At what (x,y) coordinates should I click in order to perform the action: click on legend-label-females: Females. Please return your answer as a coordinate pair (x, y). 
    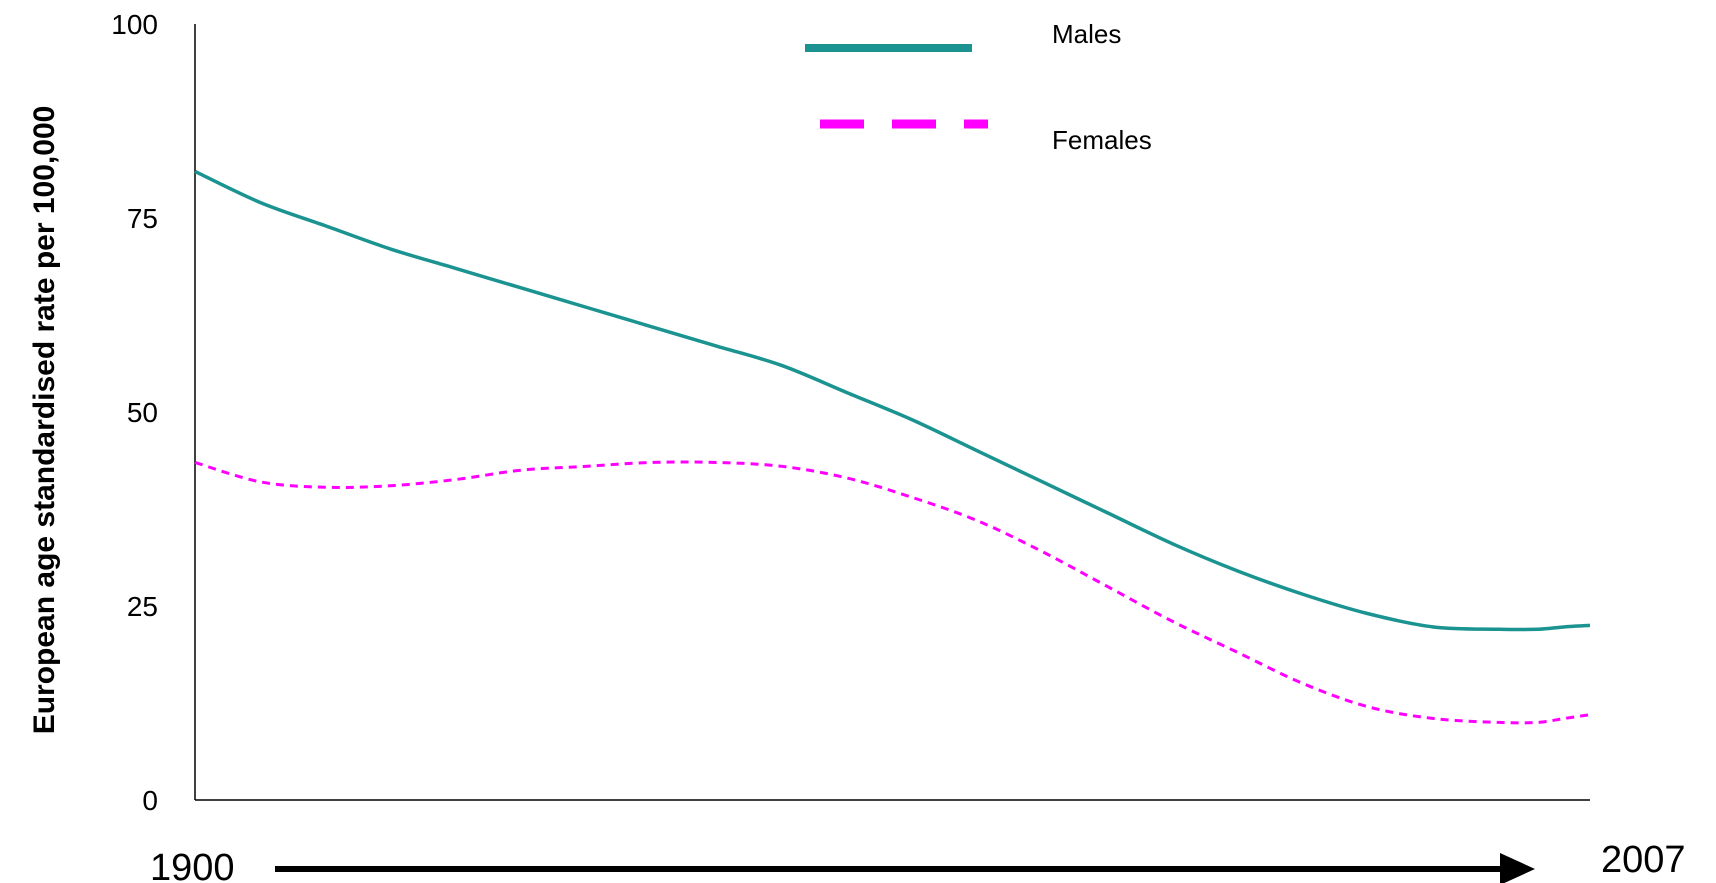
    Looking at the image, I should click on (1102, 140).